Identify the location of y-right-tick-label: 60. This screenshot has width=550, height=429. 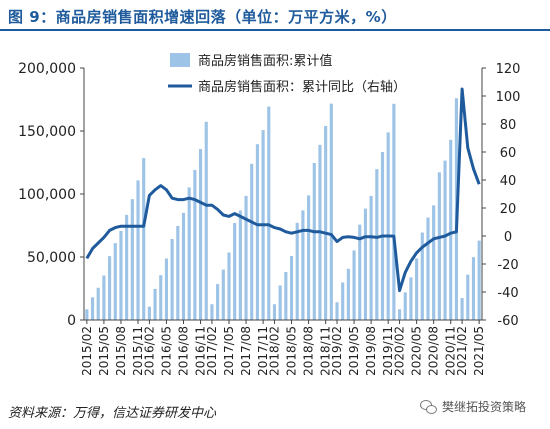
(508, 153).